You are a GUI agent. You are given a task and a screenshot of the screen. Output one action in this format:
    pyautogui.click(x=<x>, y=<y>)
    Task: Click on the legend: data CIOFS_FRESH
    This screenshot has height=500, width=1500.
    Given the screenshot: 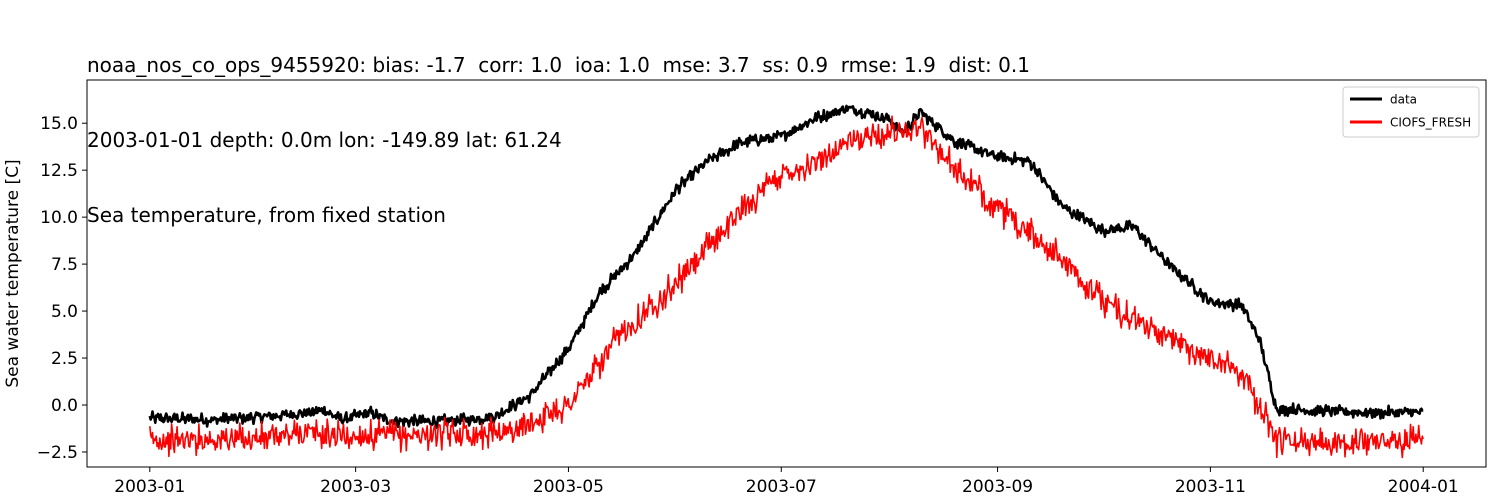 What is the action you would take?
    pyautogui.click(x=1411, y=112)
    